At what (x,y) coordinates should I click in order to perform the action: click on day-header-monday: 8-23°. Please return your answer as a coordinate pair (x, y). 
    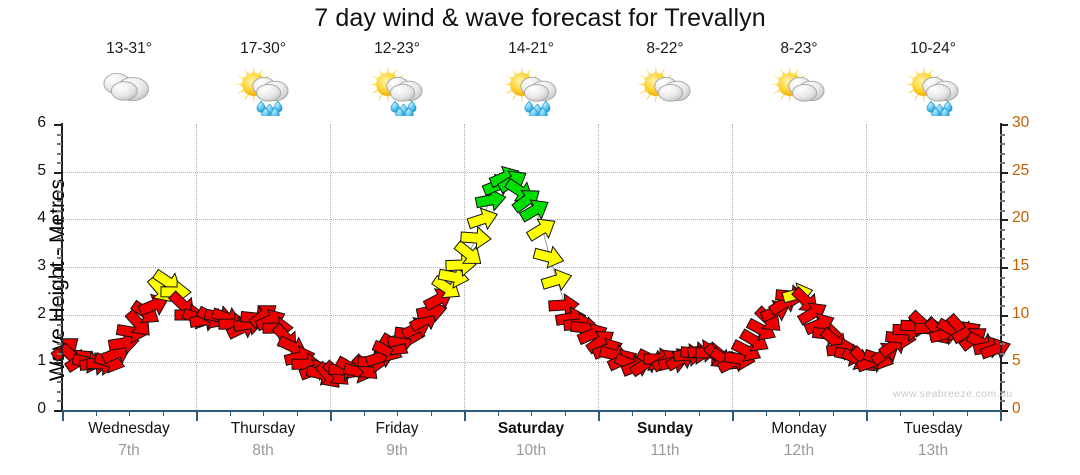
    Looking at the image, I should click on (799, 82).